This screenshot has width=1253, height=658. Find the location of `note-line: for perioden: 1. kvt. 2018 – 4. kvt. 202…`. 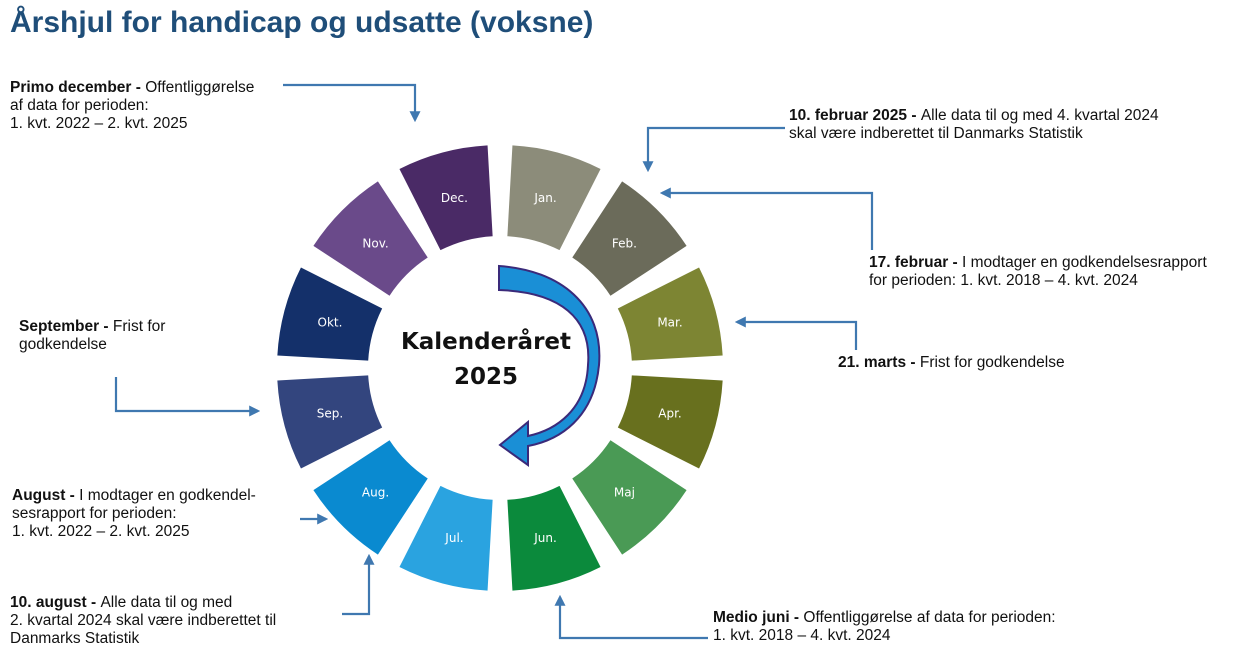

note-line: for perioden: 1. kvt. 2018 – 4. kvt. 202… is located at coordinates (1003, 280).